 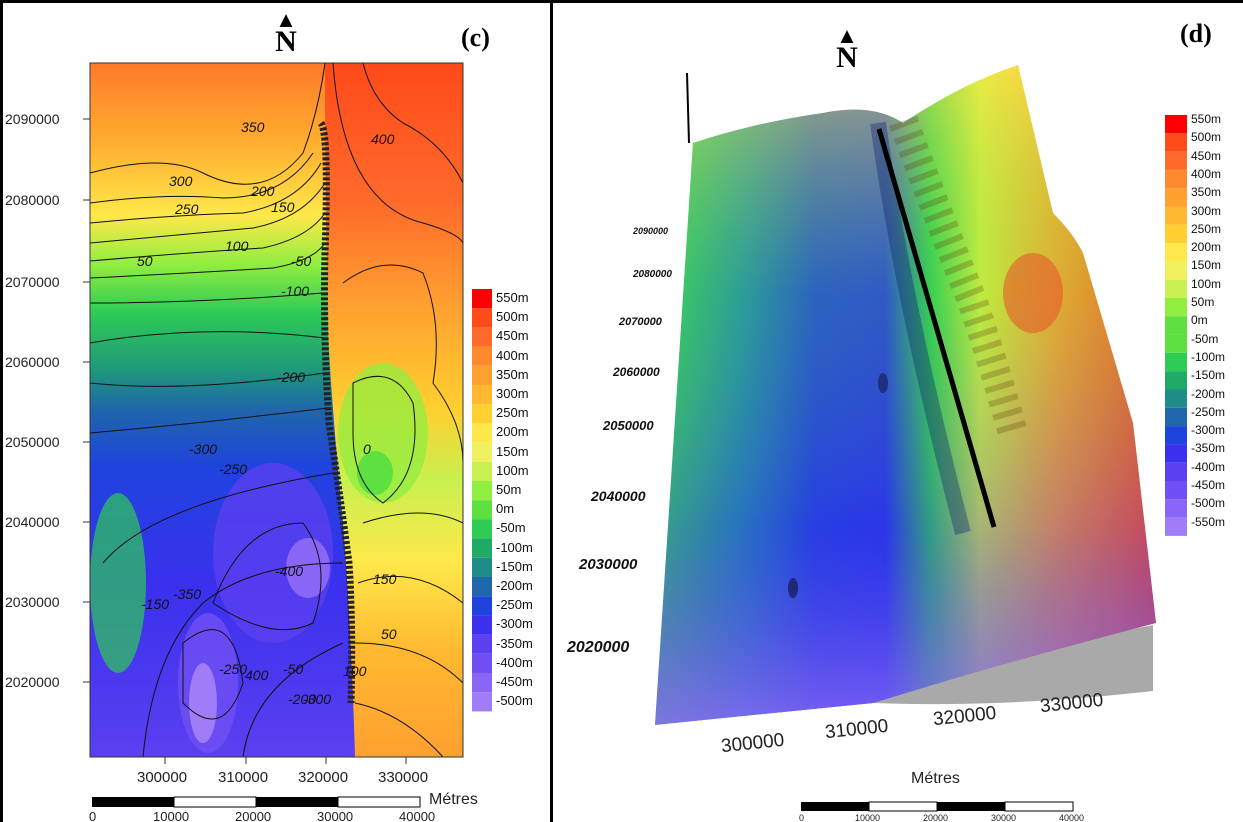 I want to click on elevation-legend, so click(x=1176, y=325).